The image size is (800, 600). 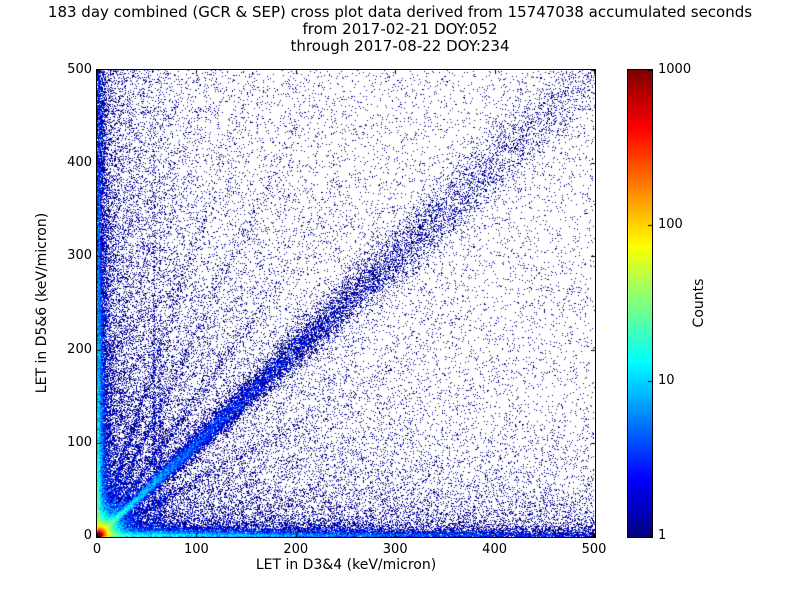 I want to click on colorbar-frame, so click(x=640, y=303).